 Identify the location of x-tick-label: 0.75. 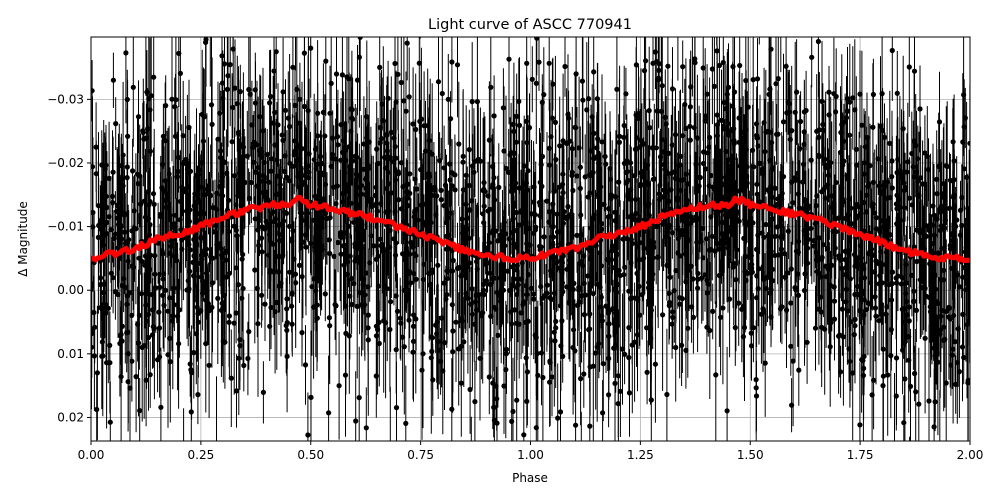
(420, 455).